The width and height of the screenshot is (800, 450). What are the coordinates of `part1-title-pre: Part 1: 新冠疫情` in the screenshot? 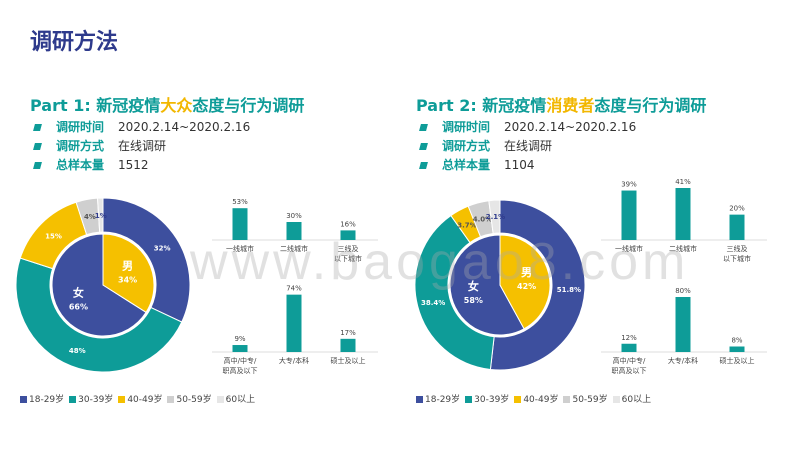 It's located at (95, 105).